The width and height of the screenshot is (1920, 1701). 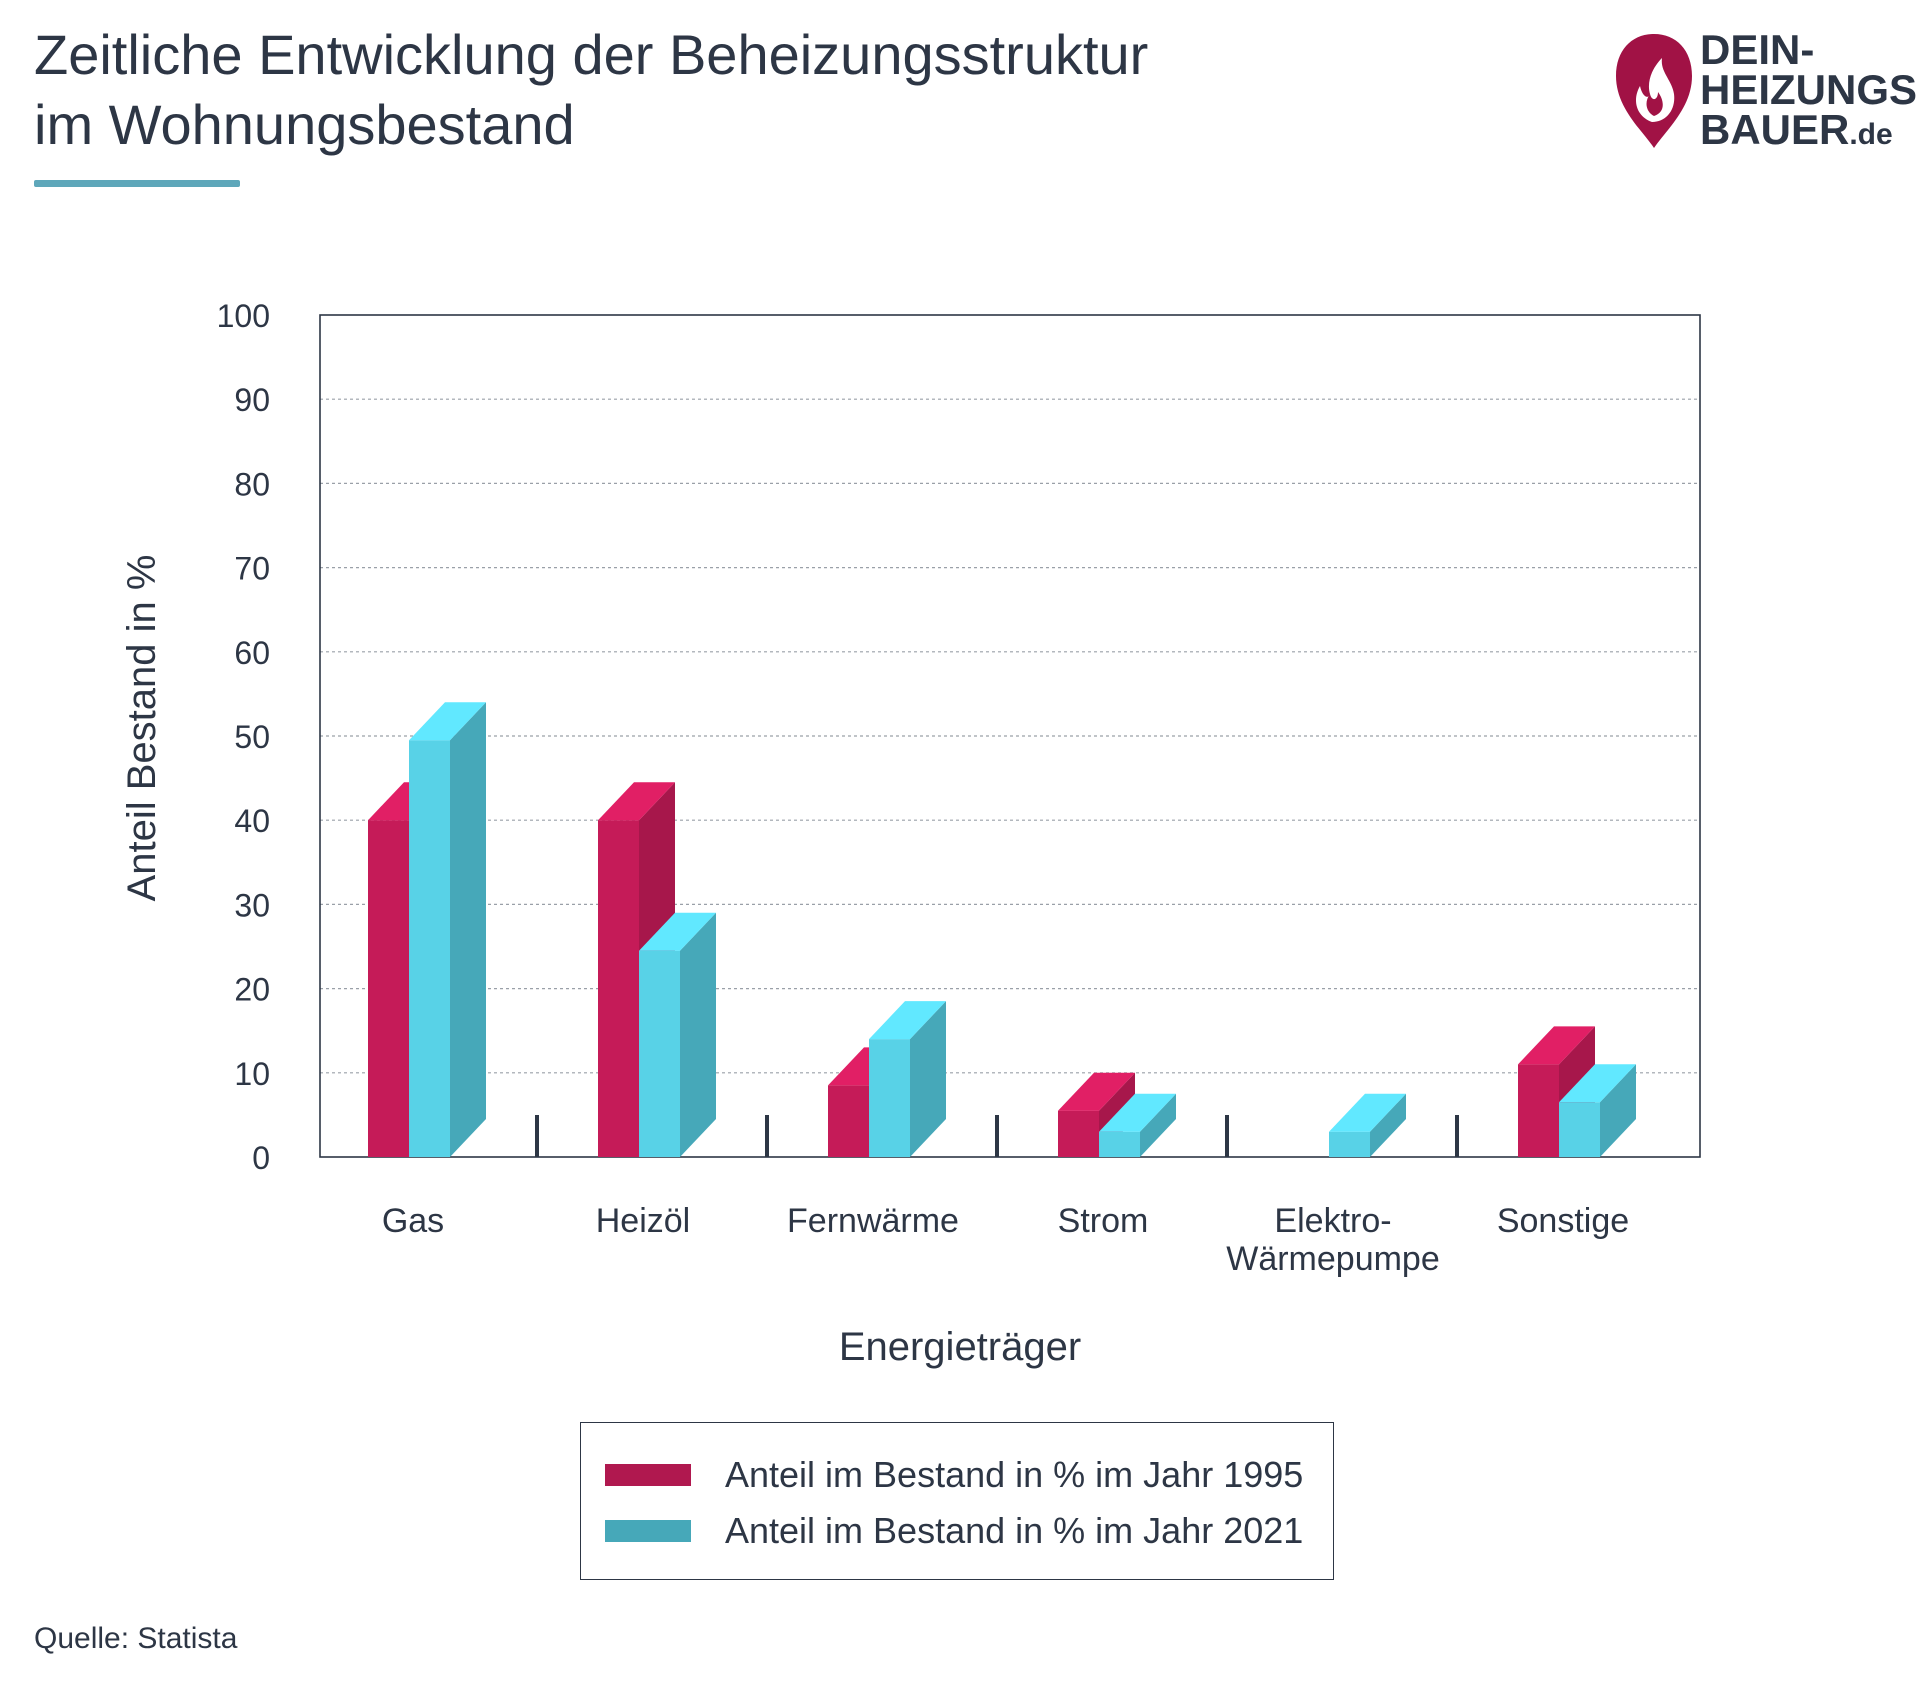 What do you see at coordinates (252, 737) in the screenshot?
I see `y-tick-label: 50` at bounding box center [252, 737].